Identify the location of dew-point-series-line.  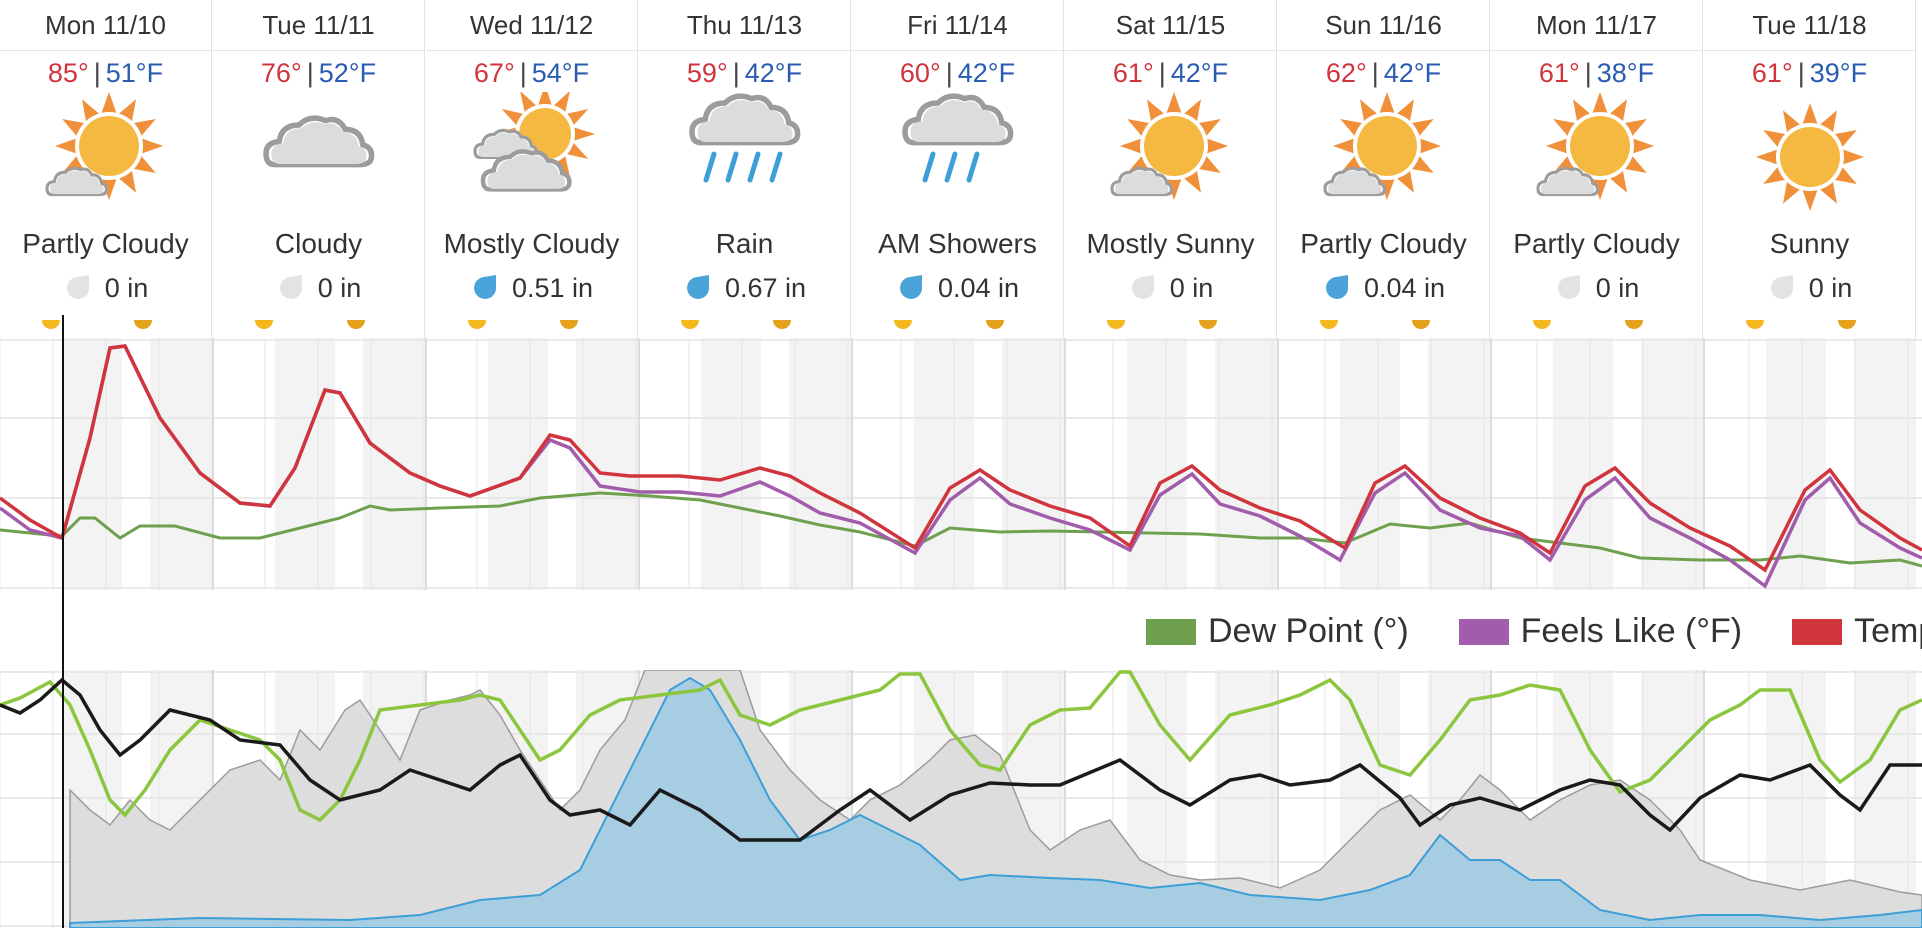
(961, 529).